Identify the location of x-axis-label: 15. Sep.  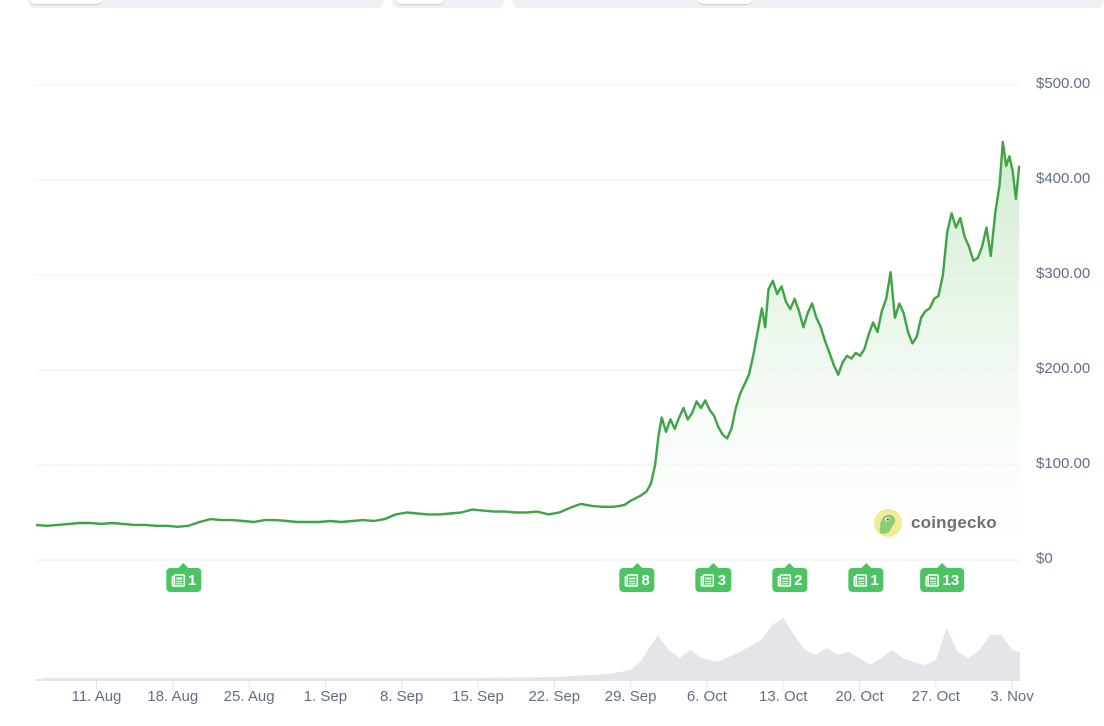
(478, 696).